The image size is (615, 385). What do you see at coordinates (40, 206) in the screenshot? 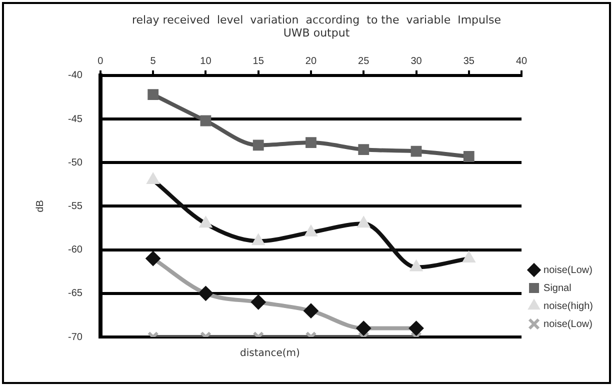
I see `y-axis-title: dB` at bounding box center [40, 206].